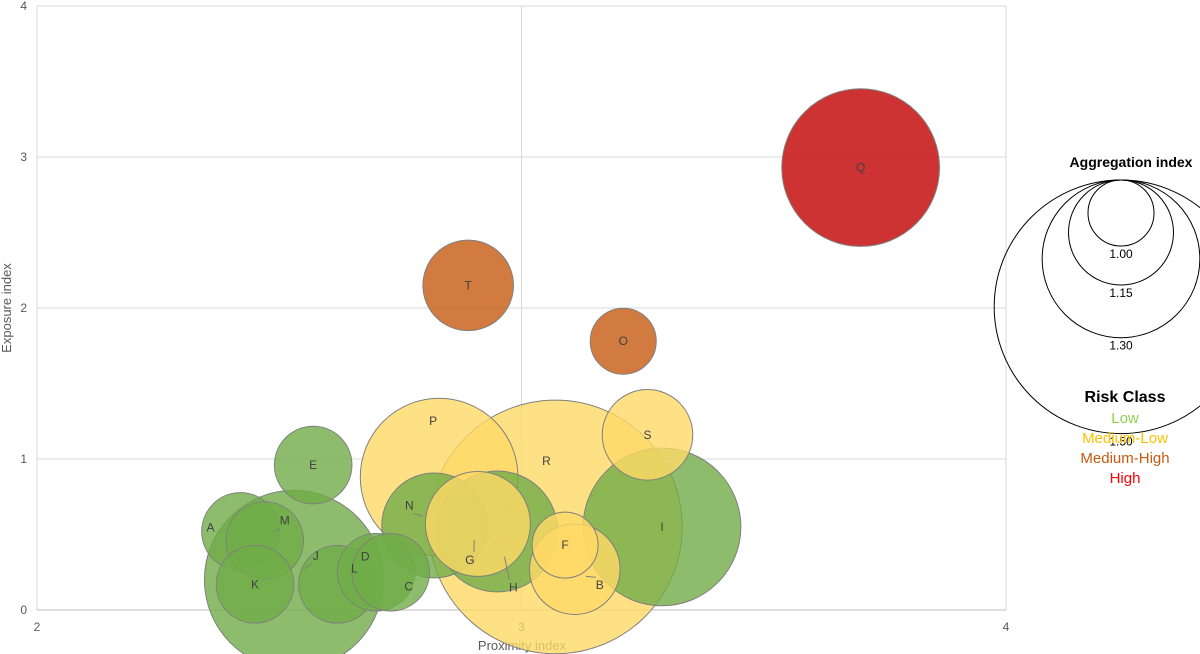 The width and height of the screenshot is (1200, 654). I want to click on bubble-g, so click(477, 523).